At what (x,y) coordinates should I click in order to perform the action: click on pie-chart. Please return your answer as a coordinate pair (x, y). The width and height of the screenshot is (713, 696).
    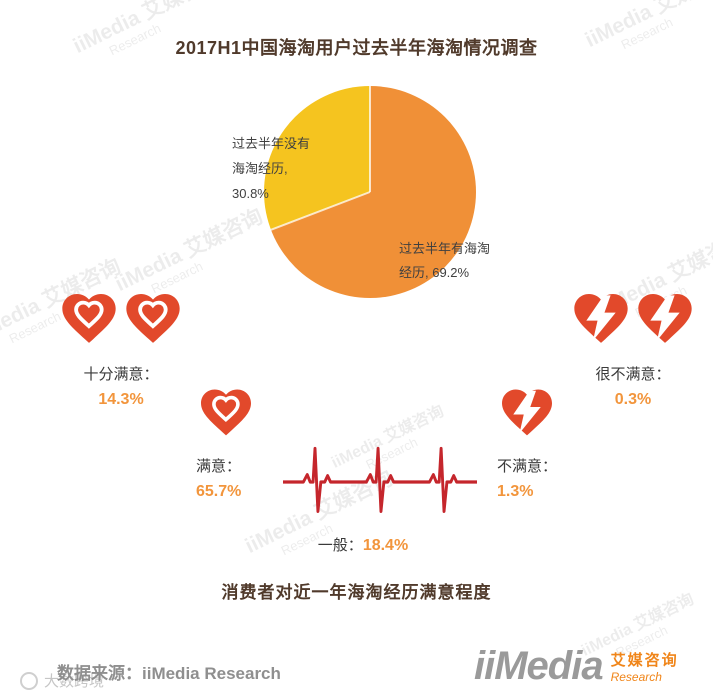
    Looking at the image, I should click on (370, 192).